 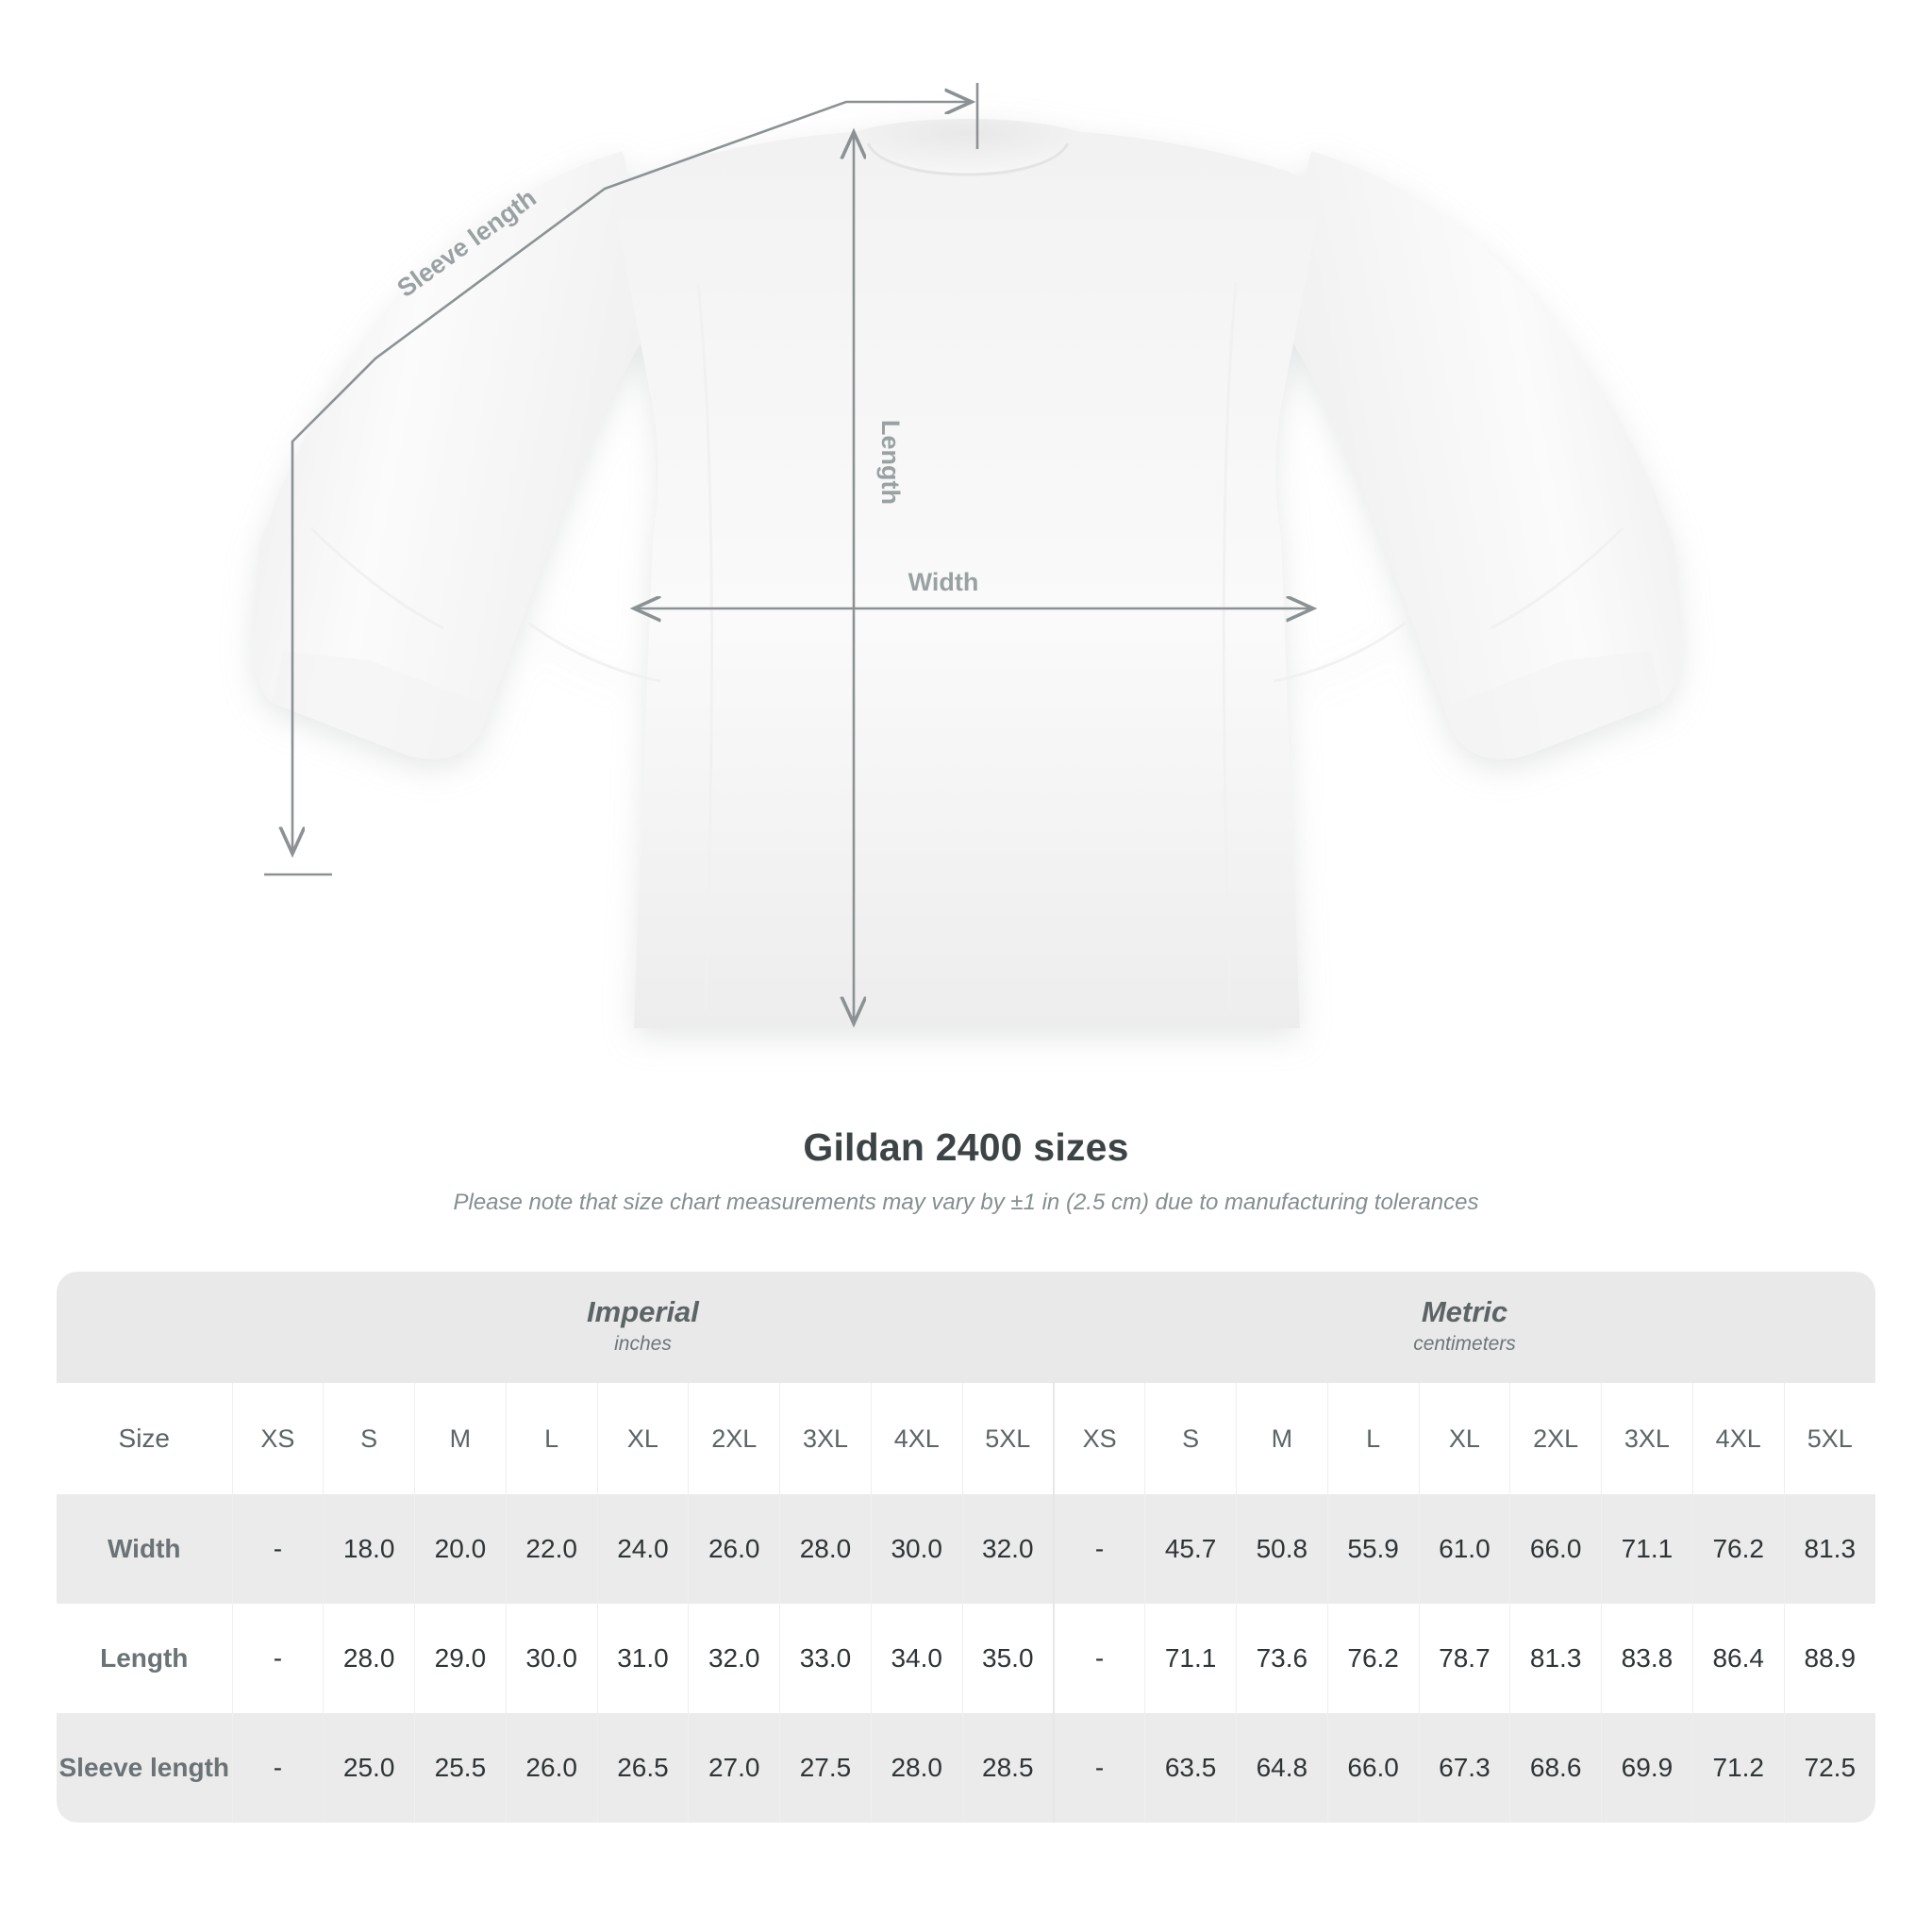 I want to click on cell-metric: 55.9, so click(x=1373, y=1549).